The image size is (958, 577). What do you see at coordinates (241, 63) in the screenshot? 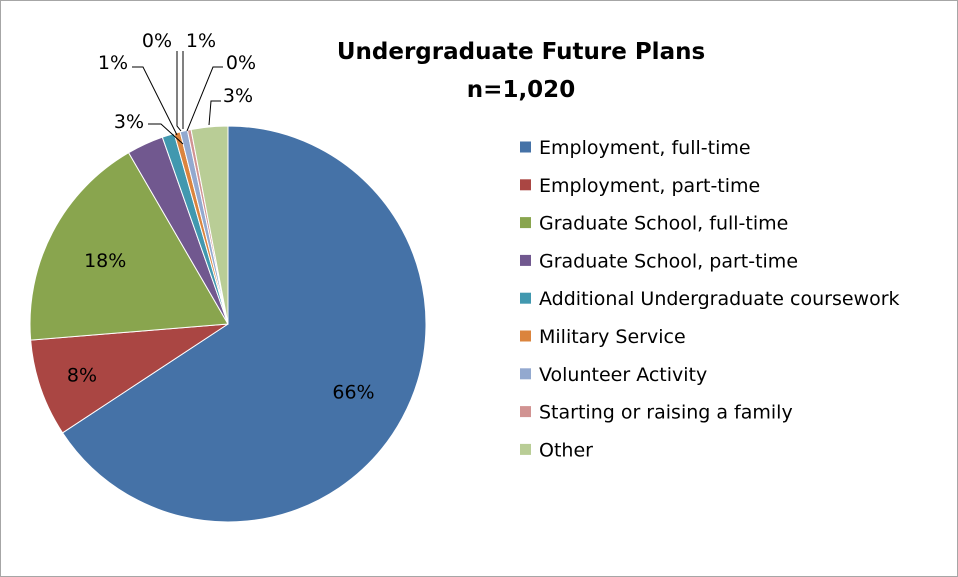
I see `data-label-starting-or-raising-a-family: 0%` at bounding box center [241, 63].